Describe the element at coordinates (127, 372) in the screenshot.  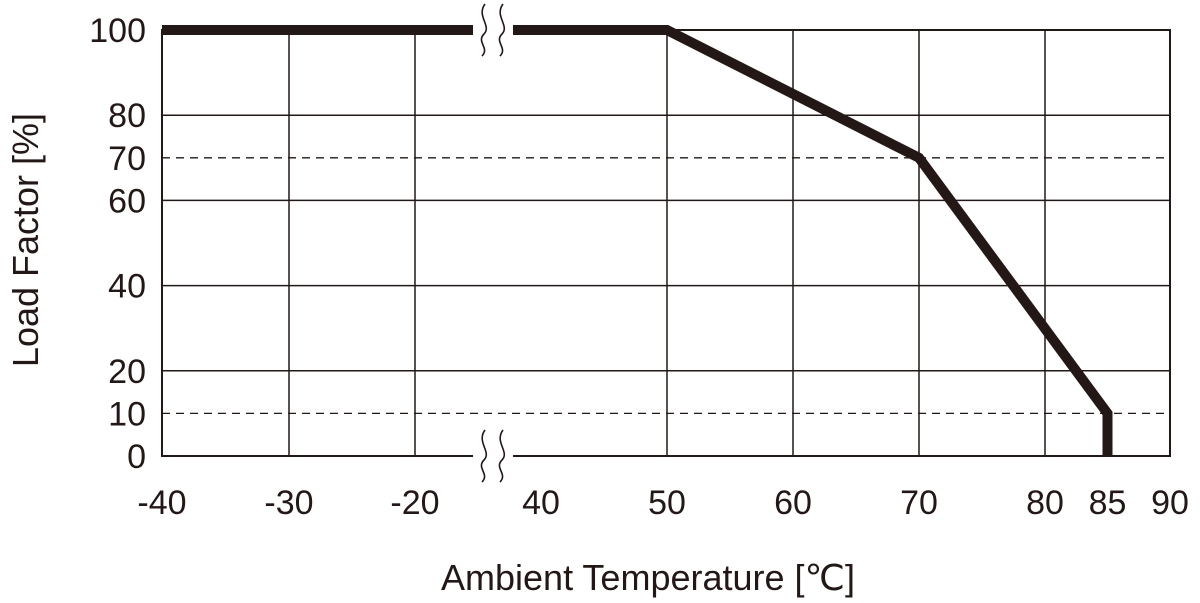
I see `y-tick-label: 20` at that location.